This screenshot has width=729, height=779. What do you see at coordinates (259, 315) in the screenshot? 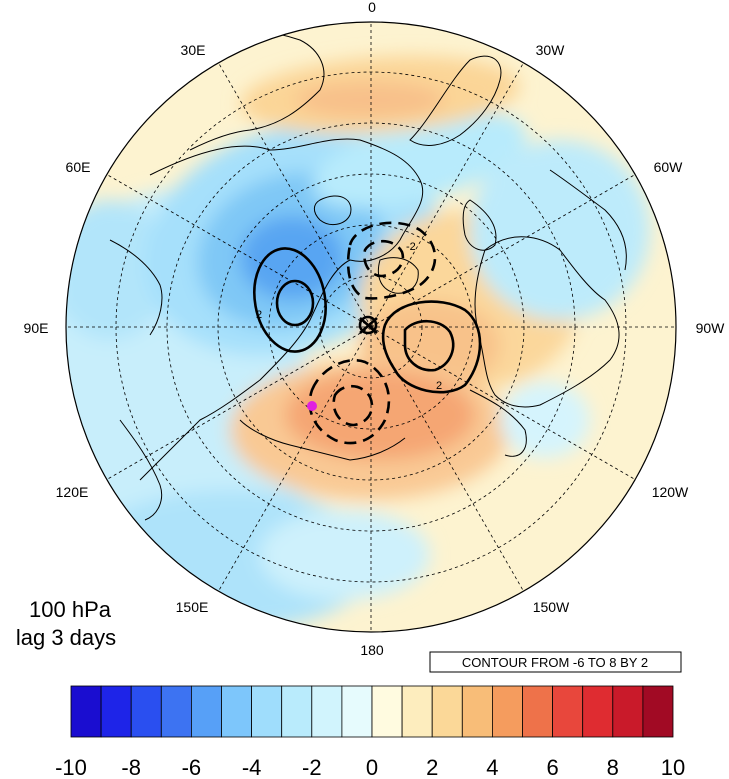
I see `contour-label-left: 2` at bounding box center [259, 315].